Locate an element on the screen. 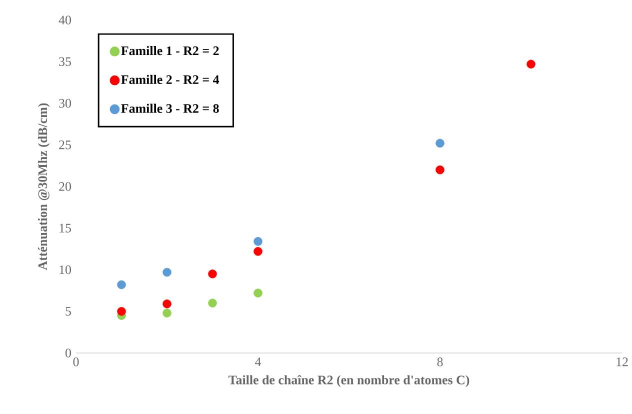  legend-label: Famille 3 - R2 = 8 is located at coordinates (170, 108).